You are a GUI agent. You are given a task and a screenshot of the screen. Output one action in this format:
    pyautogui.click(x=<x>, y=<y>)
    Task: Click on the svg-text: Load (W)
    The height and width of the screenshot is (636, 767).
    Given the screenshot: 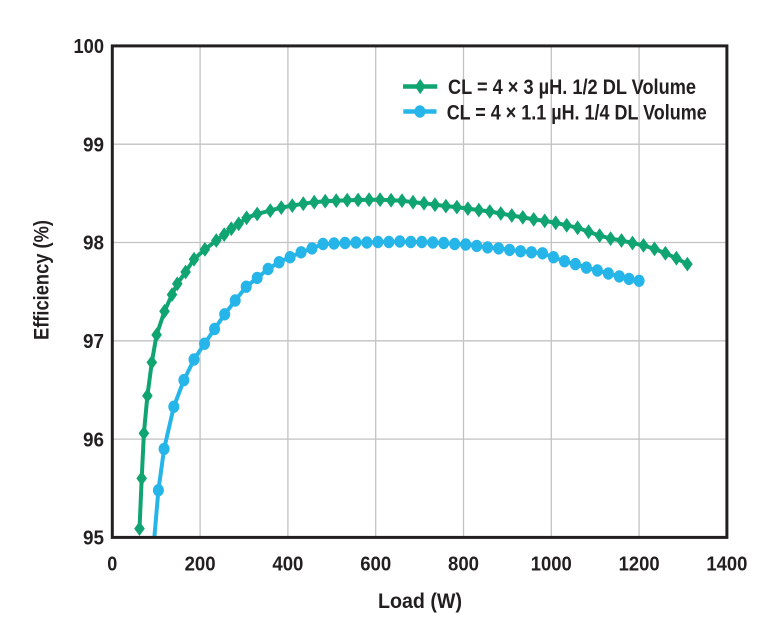 What is the action you would take?
    pyautogui.click(x=420, y=601)
    